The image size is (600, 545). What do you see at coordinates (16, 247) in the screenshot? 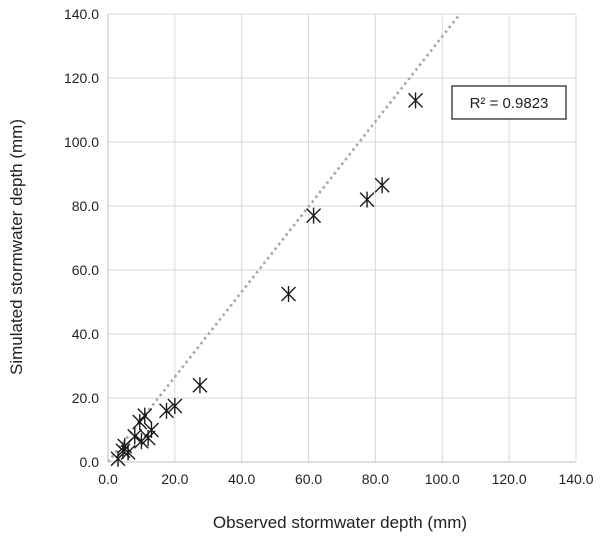
I see `y-axis-title: Simulated stormwater depth (mm)` at bounding box center [16, 247].